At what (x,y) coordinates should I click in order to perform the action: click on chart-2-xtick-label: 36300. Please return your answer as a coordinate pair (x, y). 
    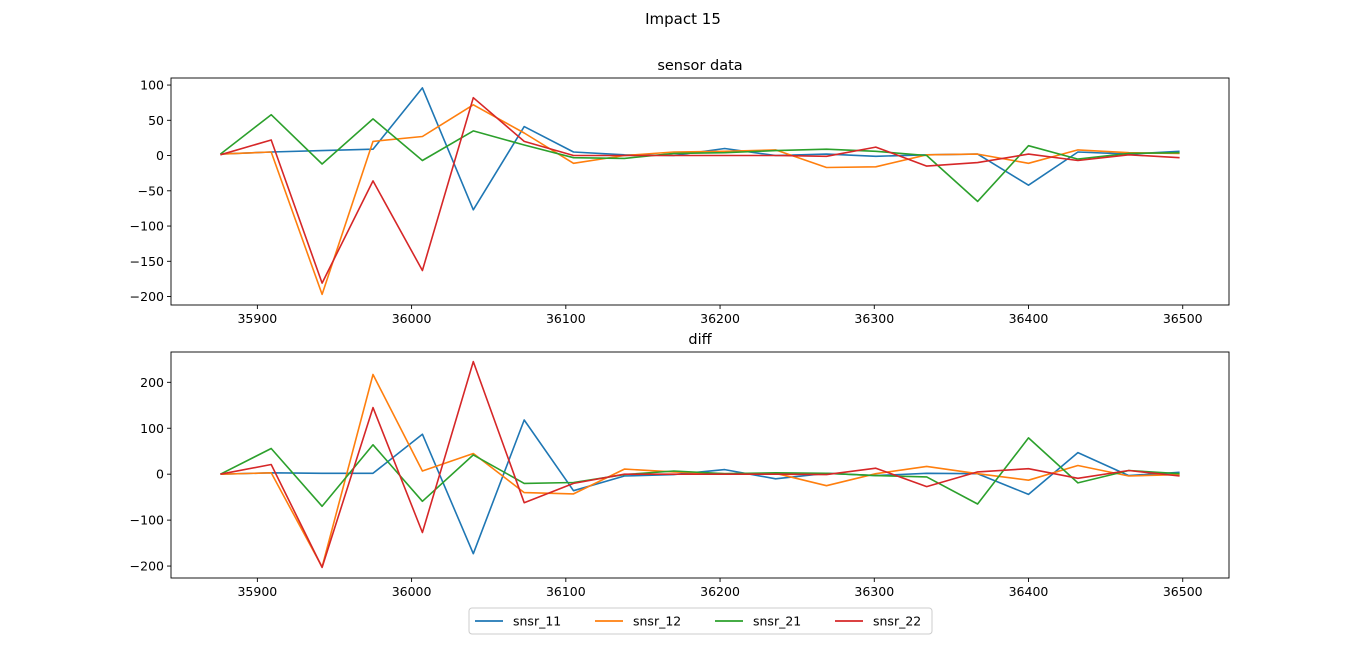
    Looking at the image, I should click on (874, 591).